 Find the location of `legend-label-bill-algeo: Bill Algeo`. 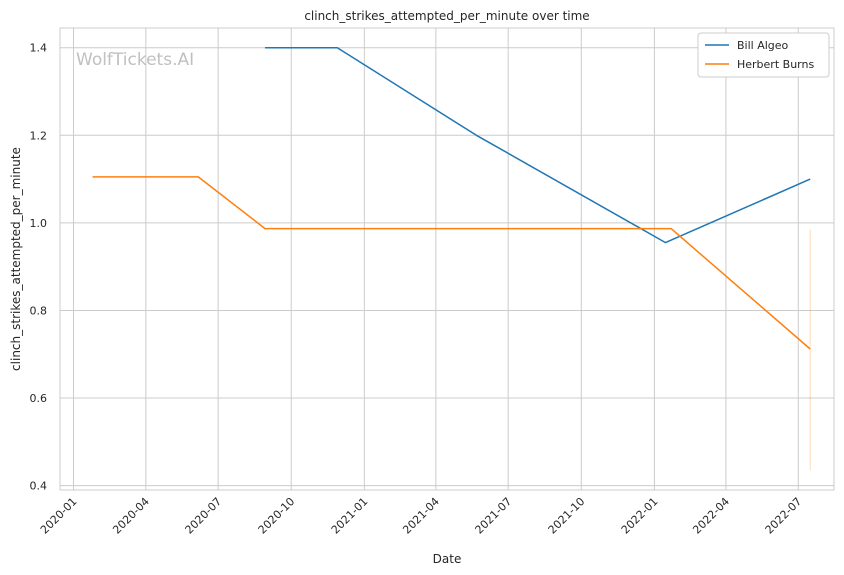

legend-label-bill-algeo: Bill Algeo is located at coordinates (763, 45).